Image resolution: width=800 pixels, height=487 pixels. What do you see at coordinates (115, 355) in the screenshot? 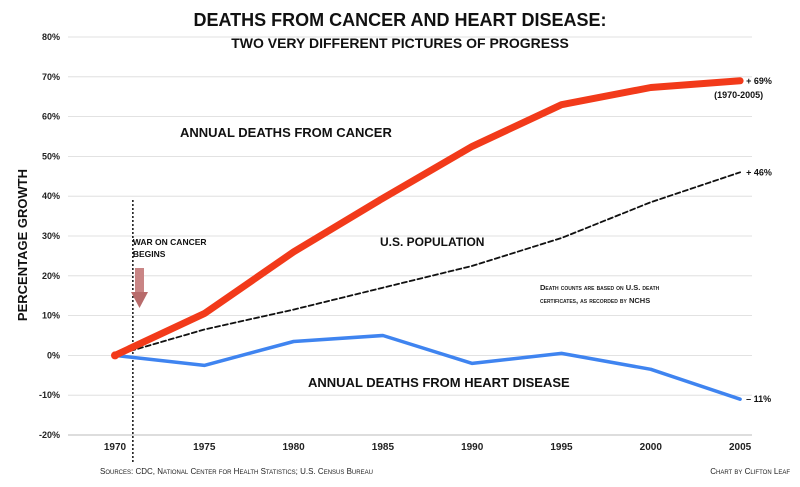
I see `origin-point` at bounding box center [115, 355].